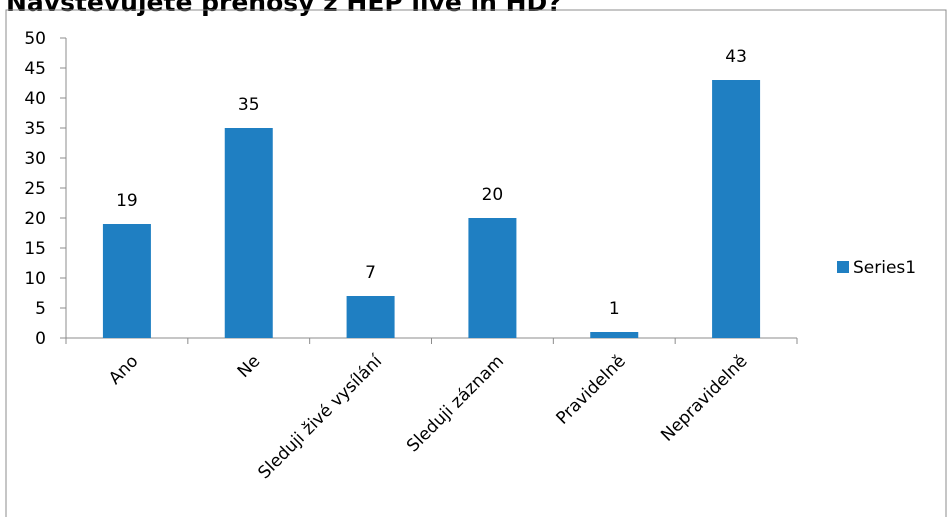 The width and height of the screenshot is (948, 517). What do you see at coordinates (35, 249) in the screenshot?
I see `y-tick-label: 15` at bounding box center [35, 249].